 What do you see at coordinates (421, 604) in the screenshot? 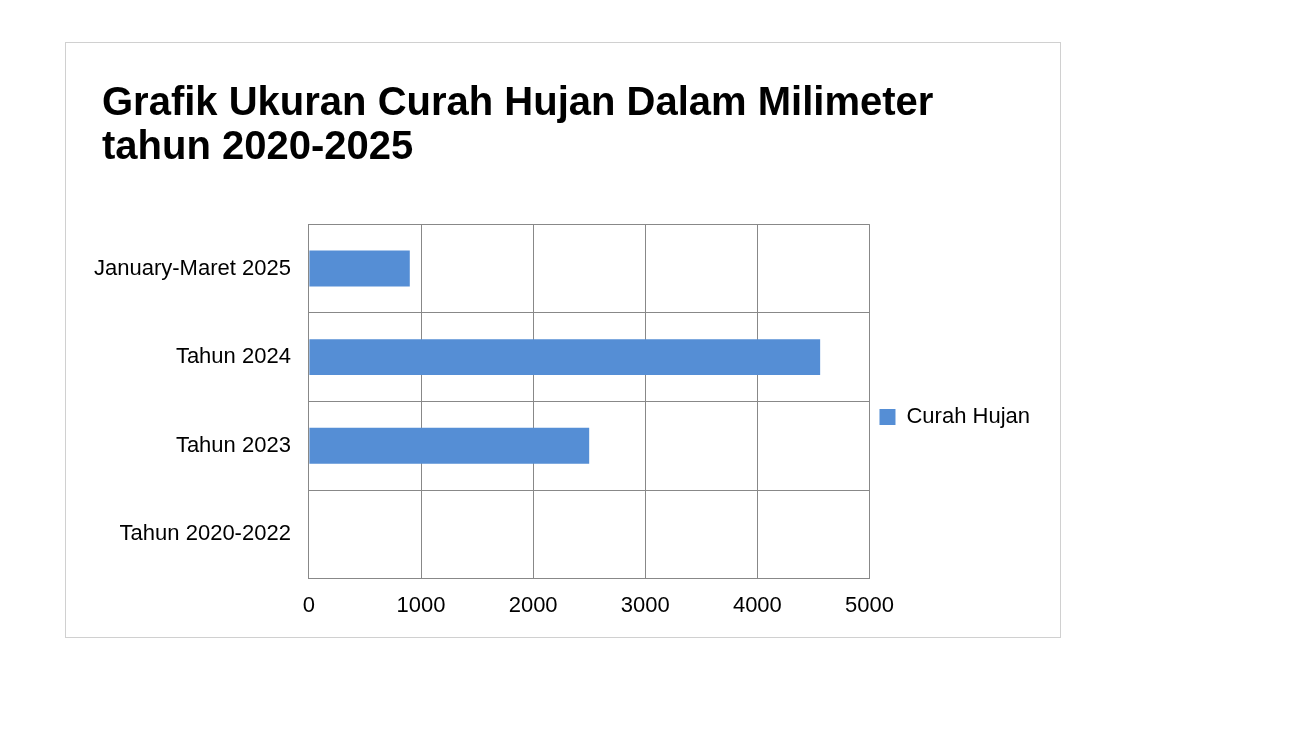
I see `x-tick-label: 1000` at bounding box center [421, 604].